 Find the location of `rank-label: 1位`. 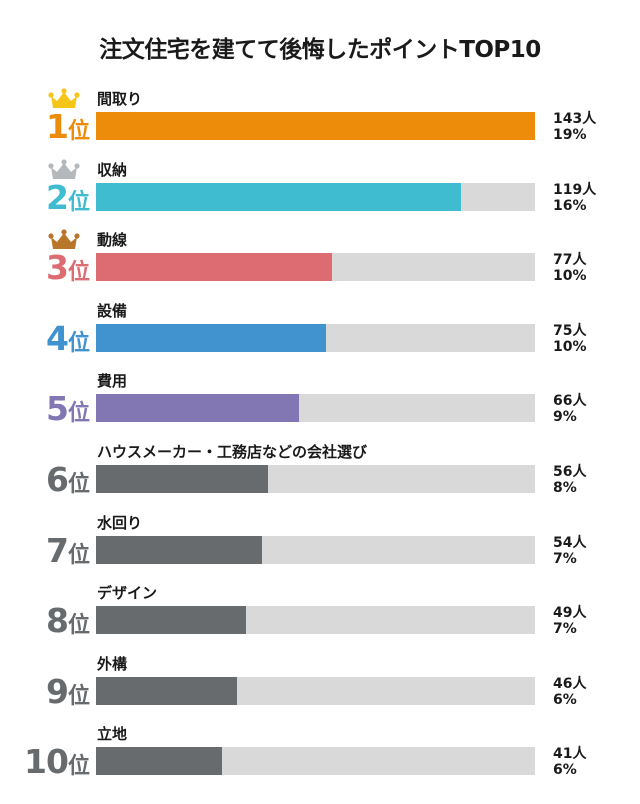

rank-label: 1位 is located at coordinates (45, 126).